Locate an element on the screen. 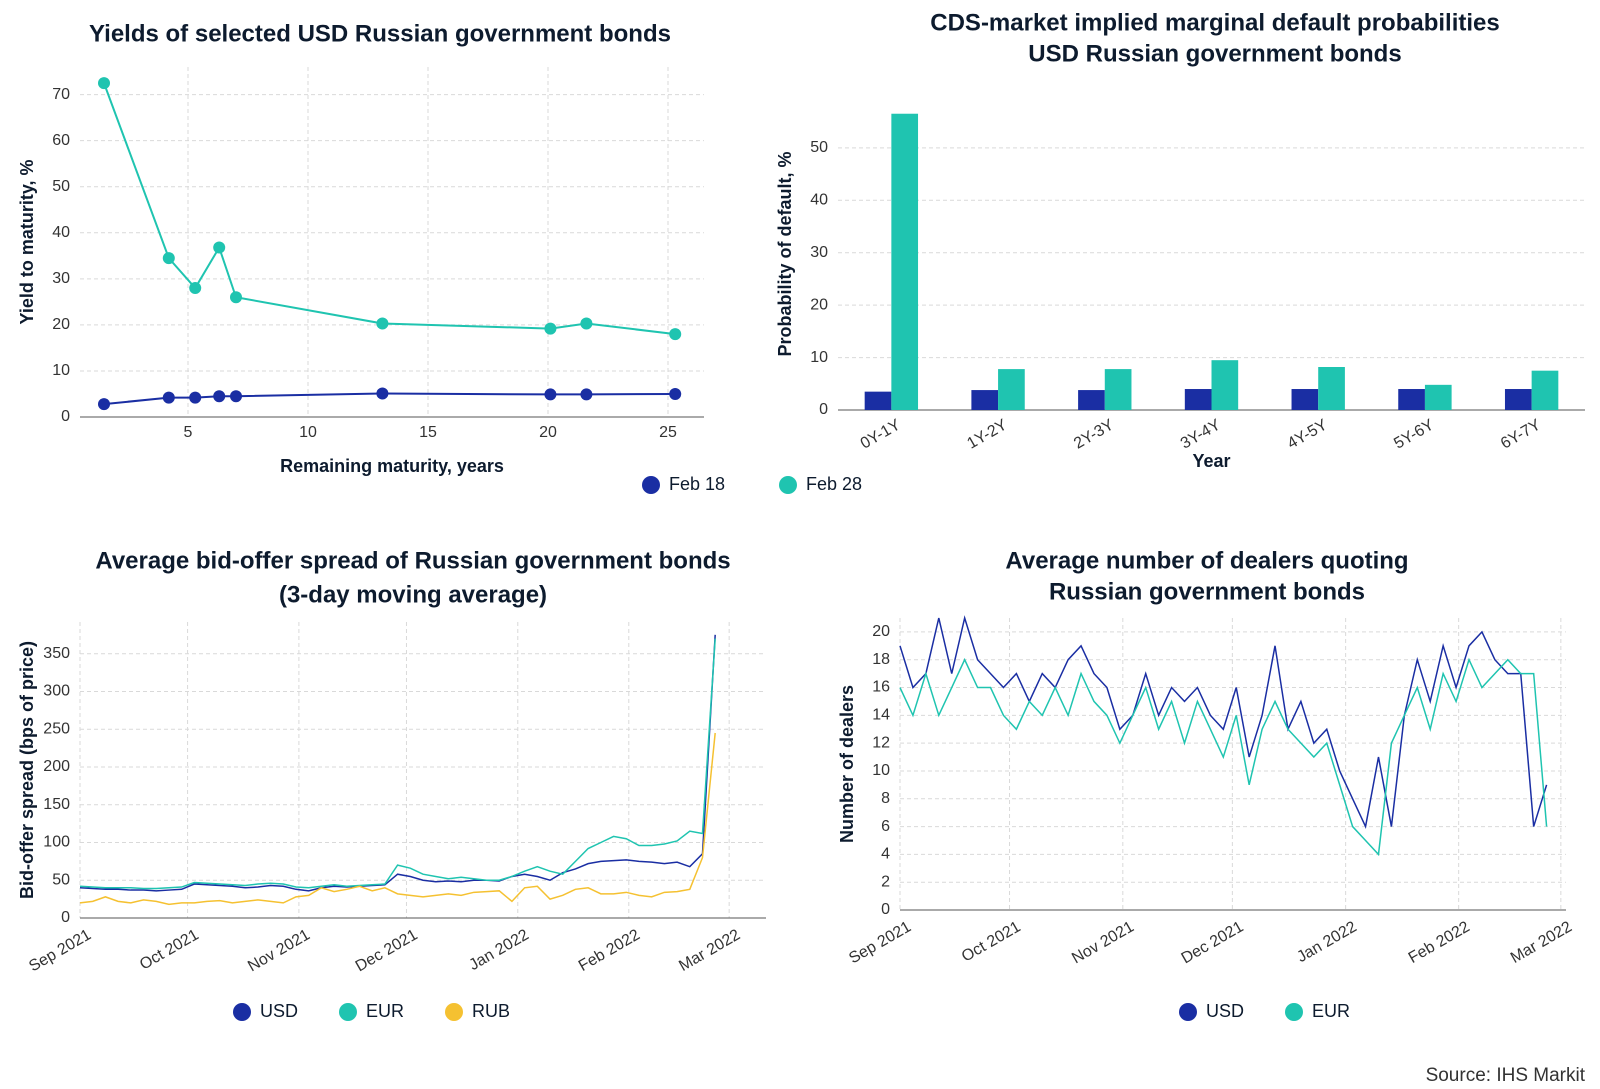 This screenshot has width=1600, height=1089. y-tick-label: 14 is located at coordinates (881, 715).